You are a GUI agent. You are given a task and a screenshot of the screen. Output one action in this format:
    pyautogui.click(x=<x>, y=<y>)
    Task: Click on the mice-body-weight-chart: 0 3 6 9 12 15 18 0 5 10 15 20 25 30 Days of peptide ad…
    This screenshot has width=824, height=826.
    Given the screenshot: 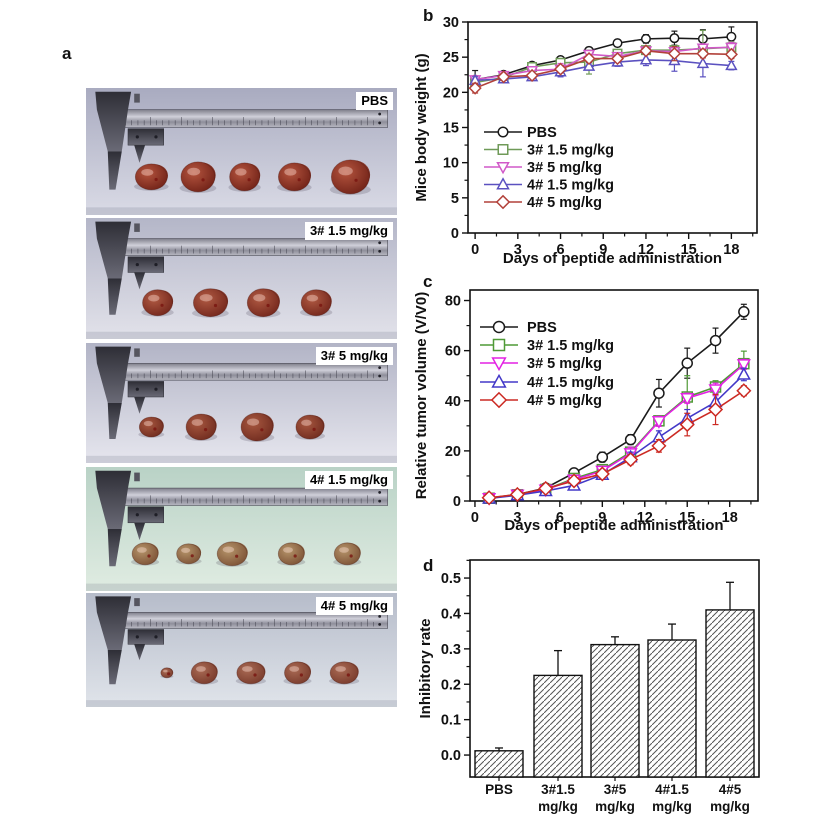 What is the action you would take?
    pyautogui.click(x=585, y=141)
    